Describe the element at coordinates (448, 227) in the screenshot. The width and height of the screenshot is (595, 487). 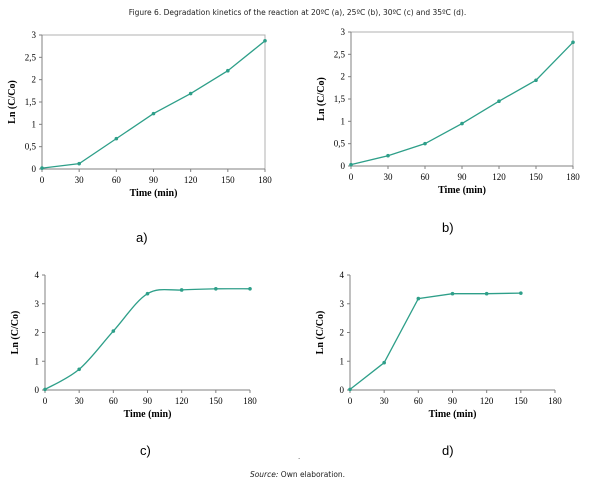
I see `panel-label-b: b)` at that location.